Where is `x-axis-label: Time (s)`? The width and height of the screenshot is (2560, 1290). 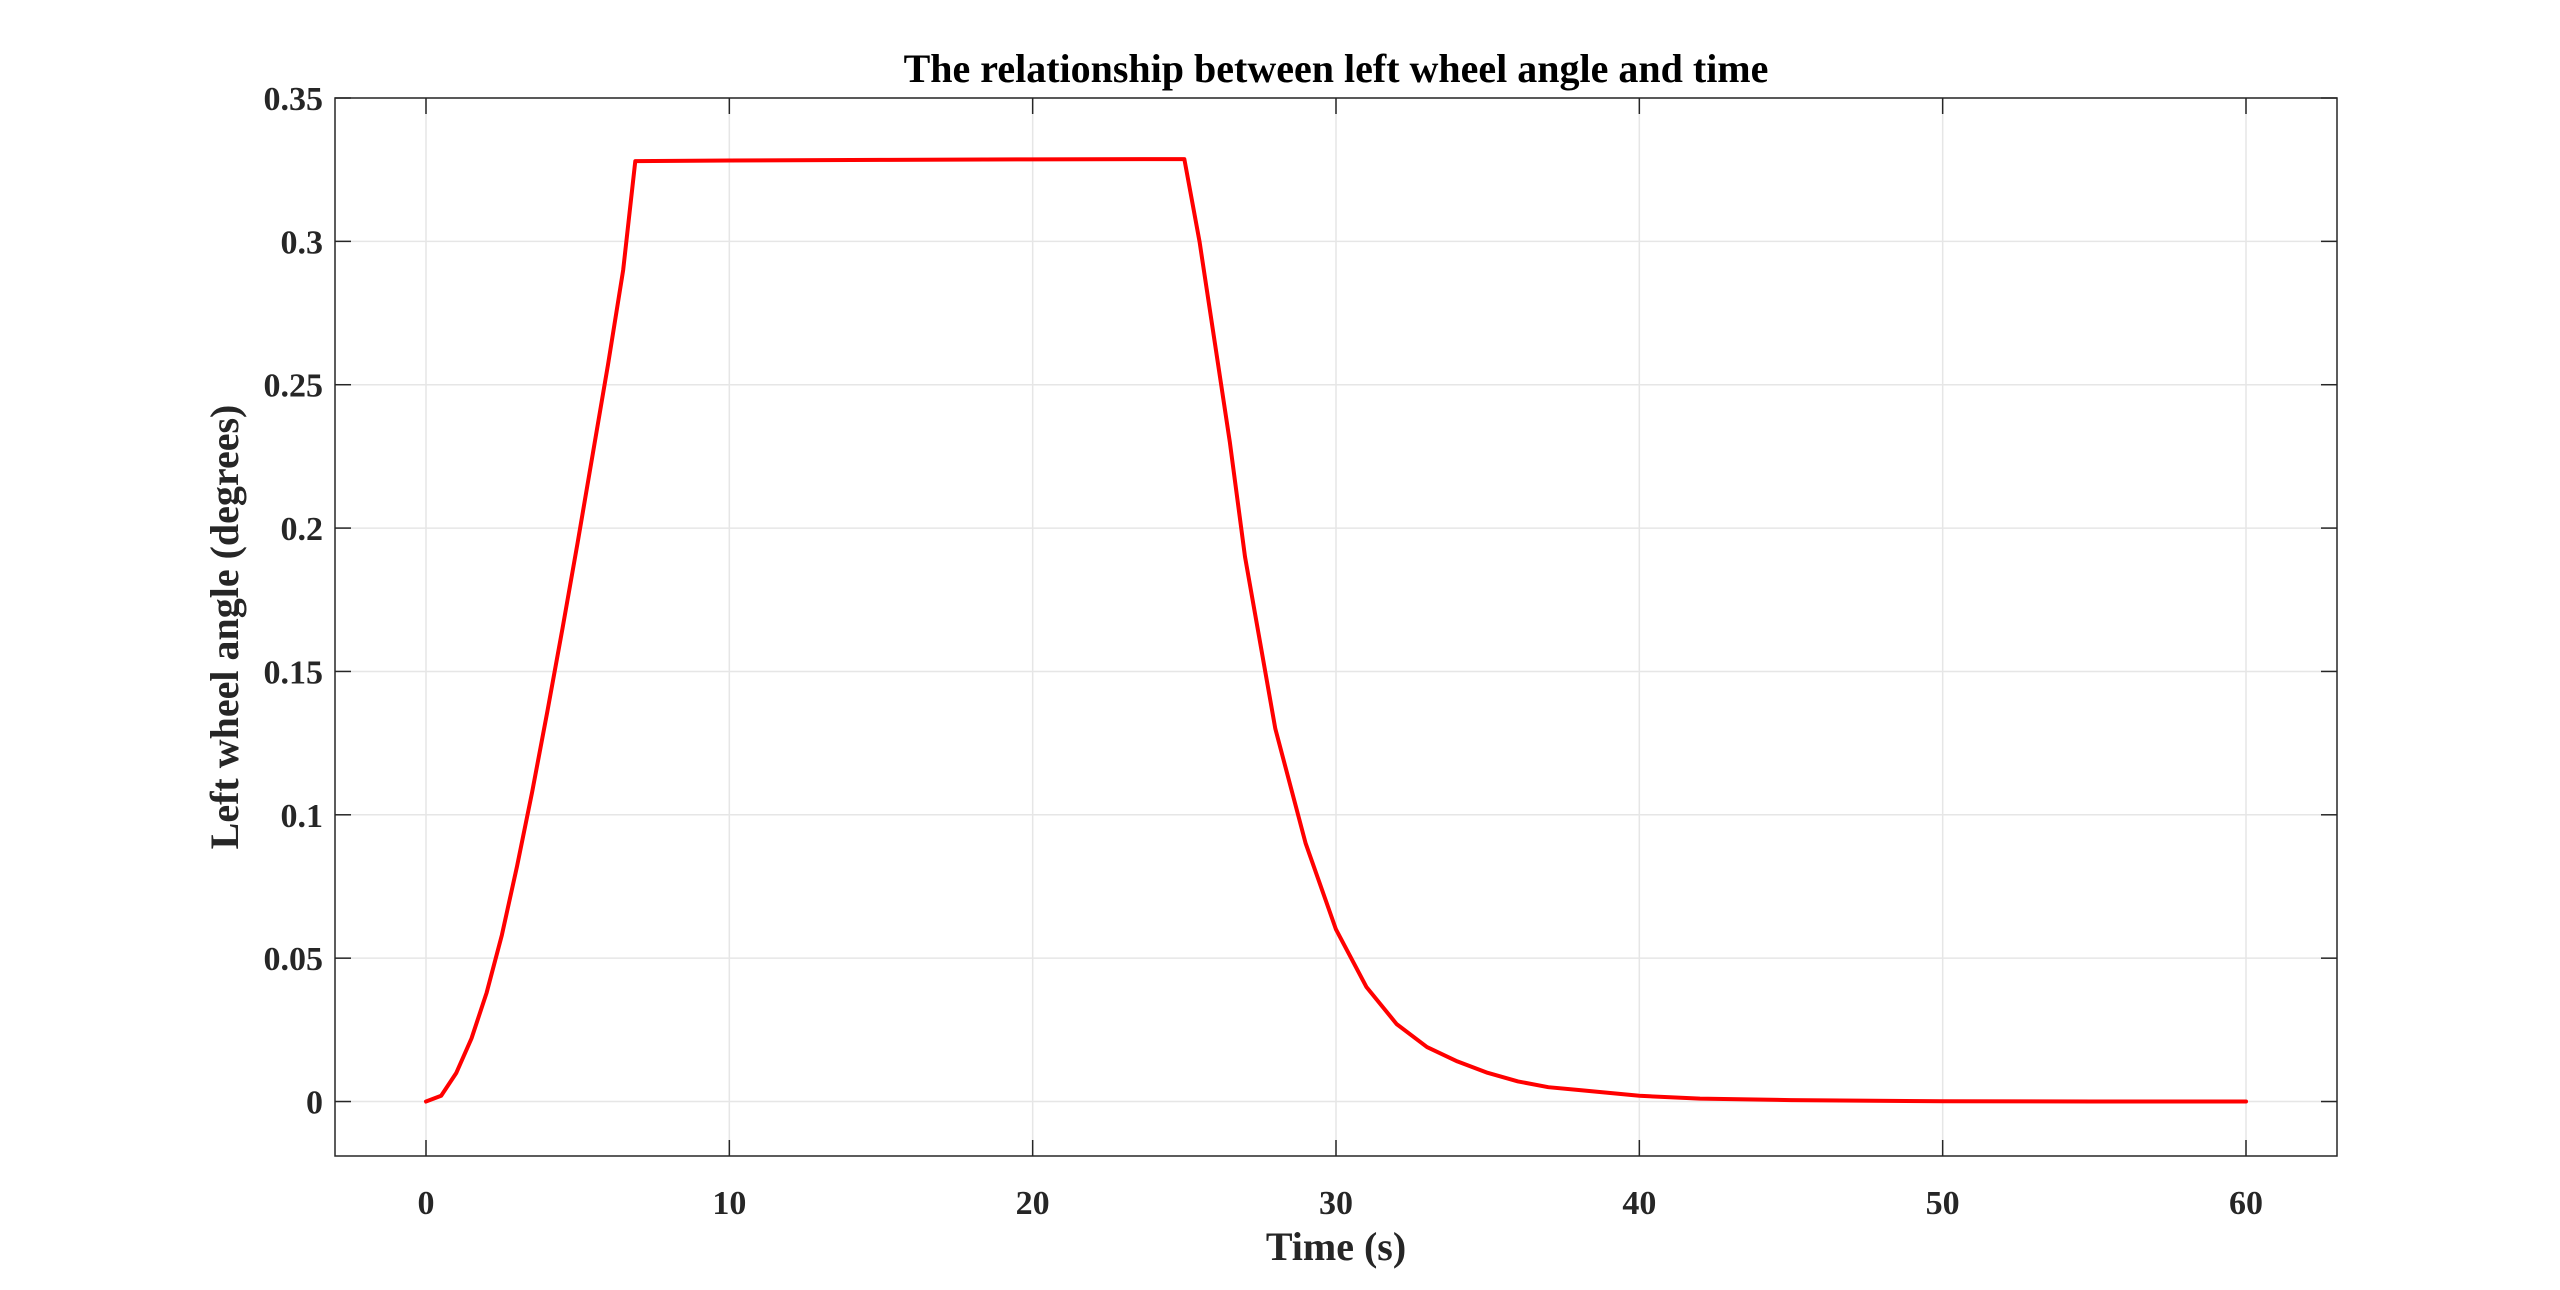
x-axis-label: Time (s) is located at coordinates (1336, 1246).